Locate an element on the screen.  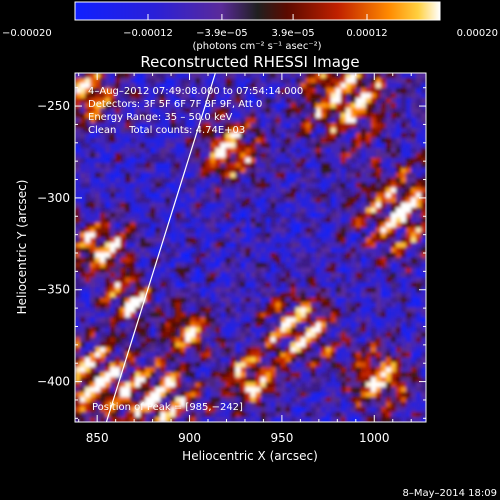
x-tick-label: 950 is located at coordinates (281, 438).